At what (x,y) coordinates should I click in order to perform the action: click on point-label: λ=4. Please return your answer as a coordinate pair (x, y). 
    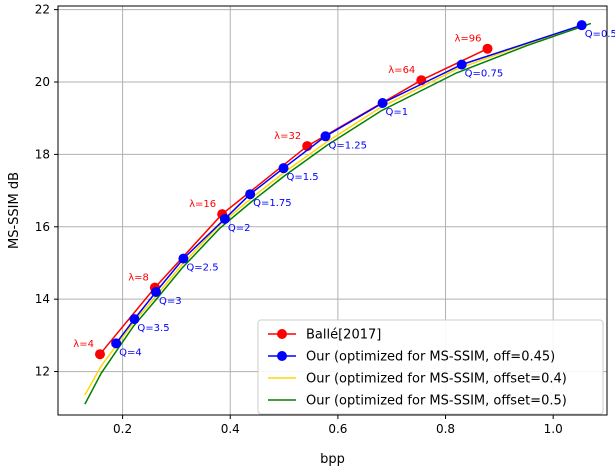
    Looking at the image, I should click on (83, 344).